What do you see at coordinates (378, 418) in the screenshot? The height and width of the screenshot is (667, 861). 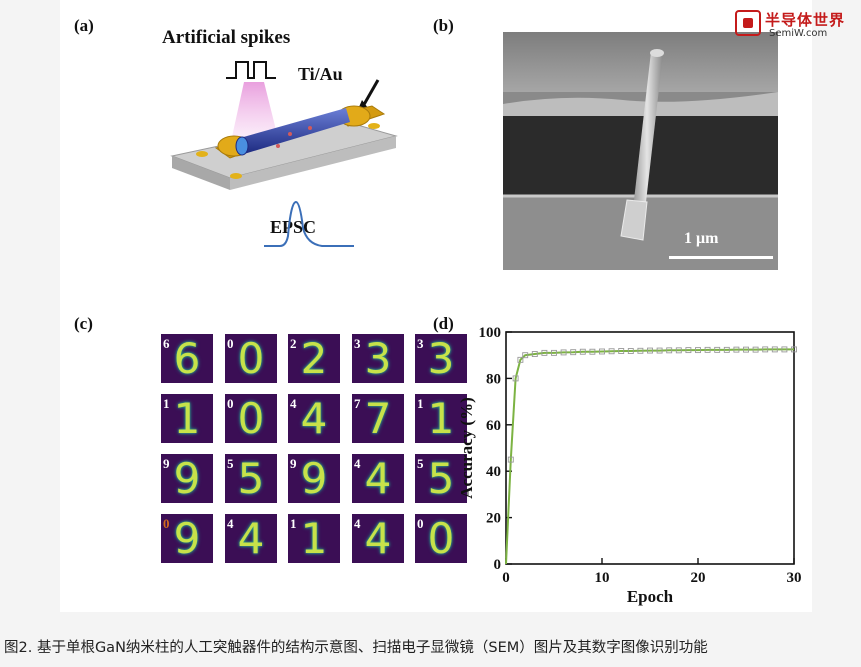 I see `digit-glyph: 7` at bounding box center [378, 418].